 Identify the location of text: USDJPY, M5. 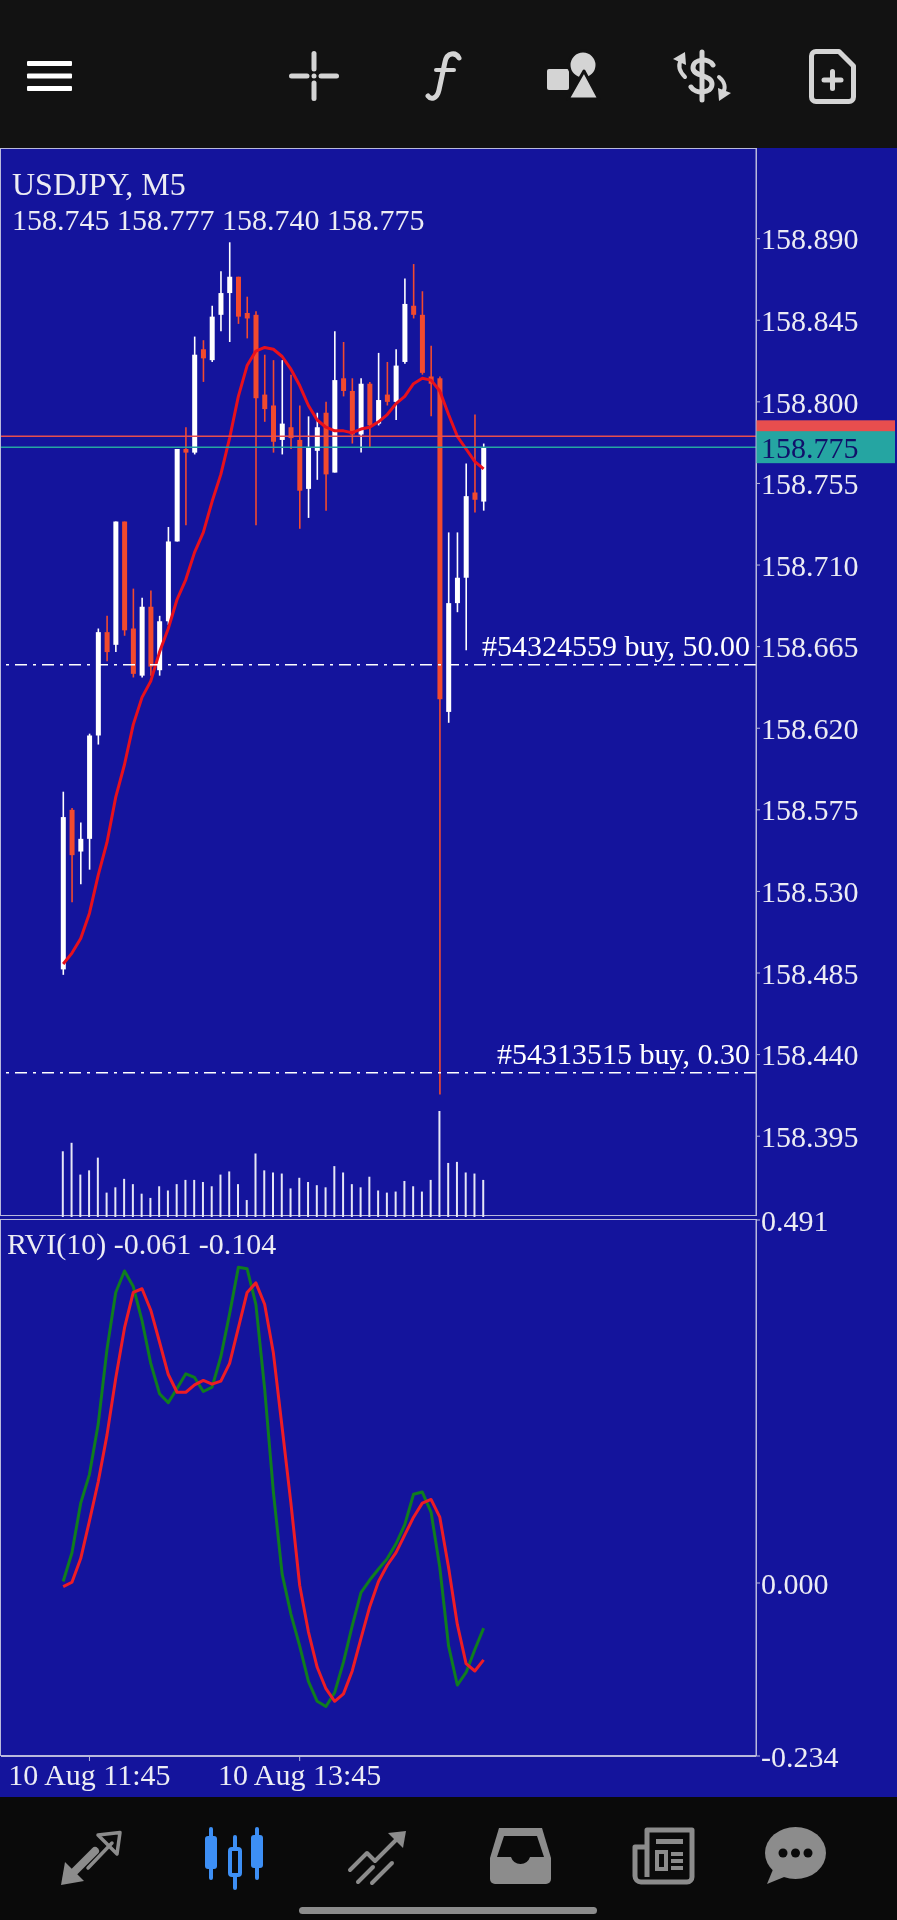
(99, 184).